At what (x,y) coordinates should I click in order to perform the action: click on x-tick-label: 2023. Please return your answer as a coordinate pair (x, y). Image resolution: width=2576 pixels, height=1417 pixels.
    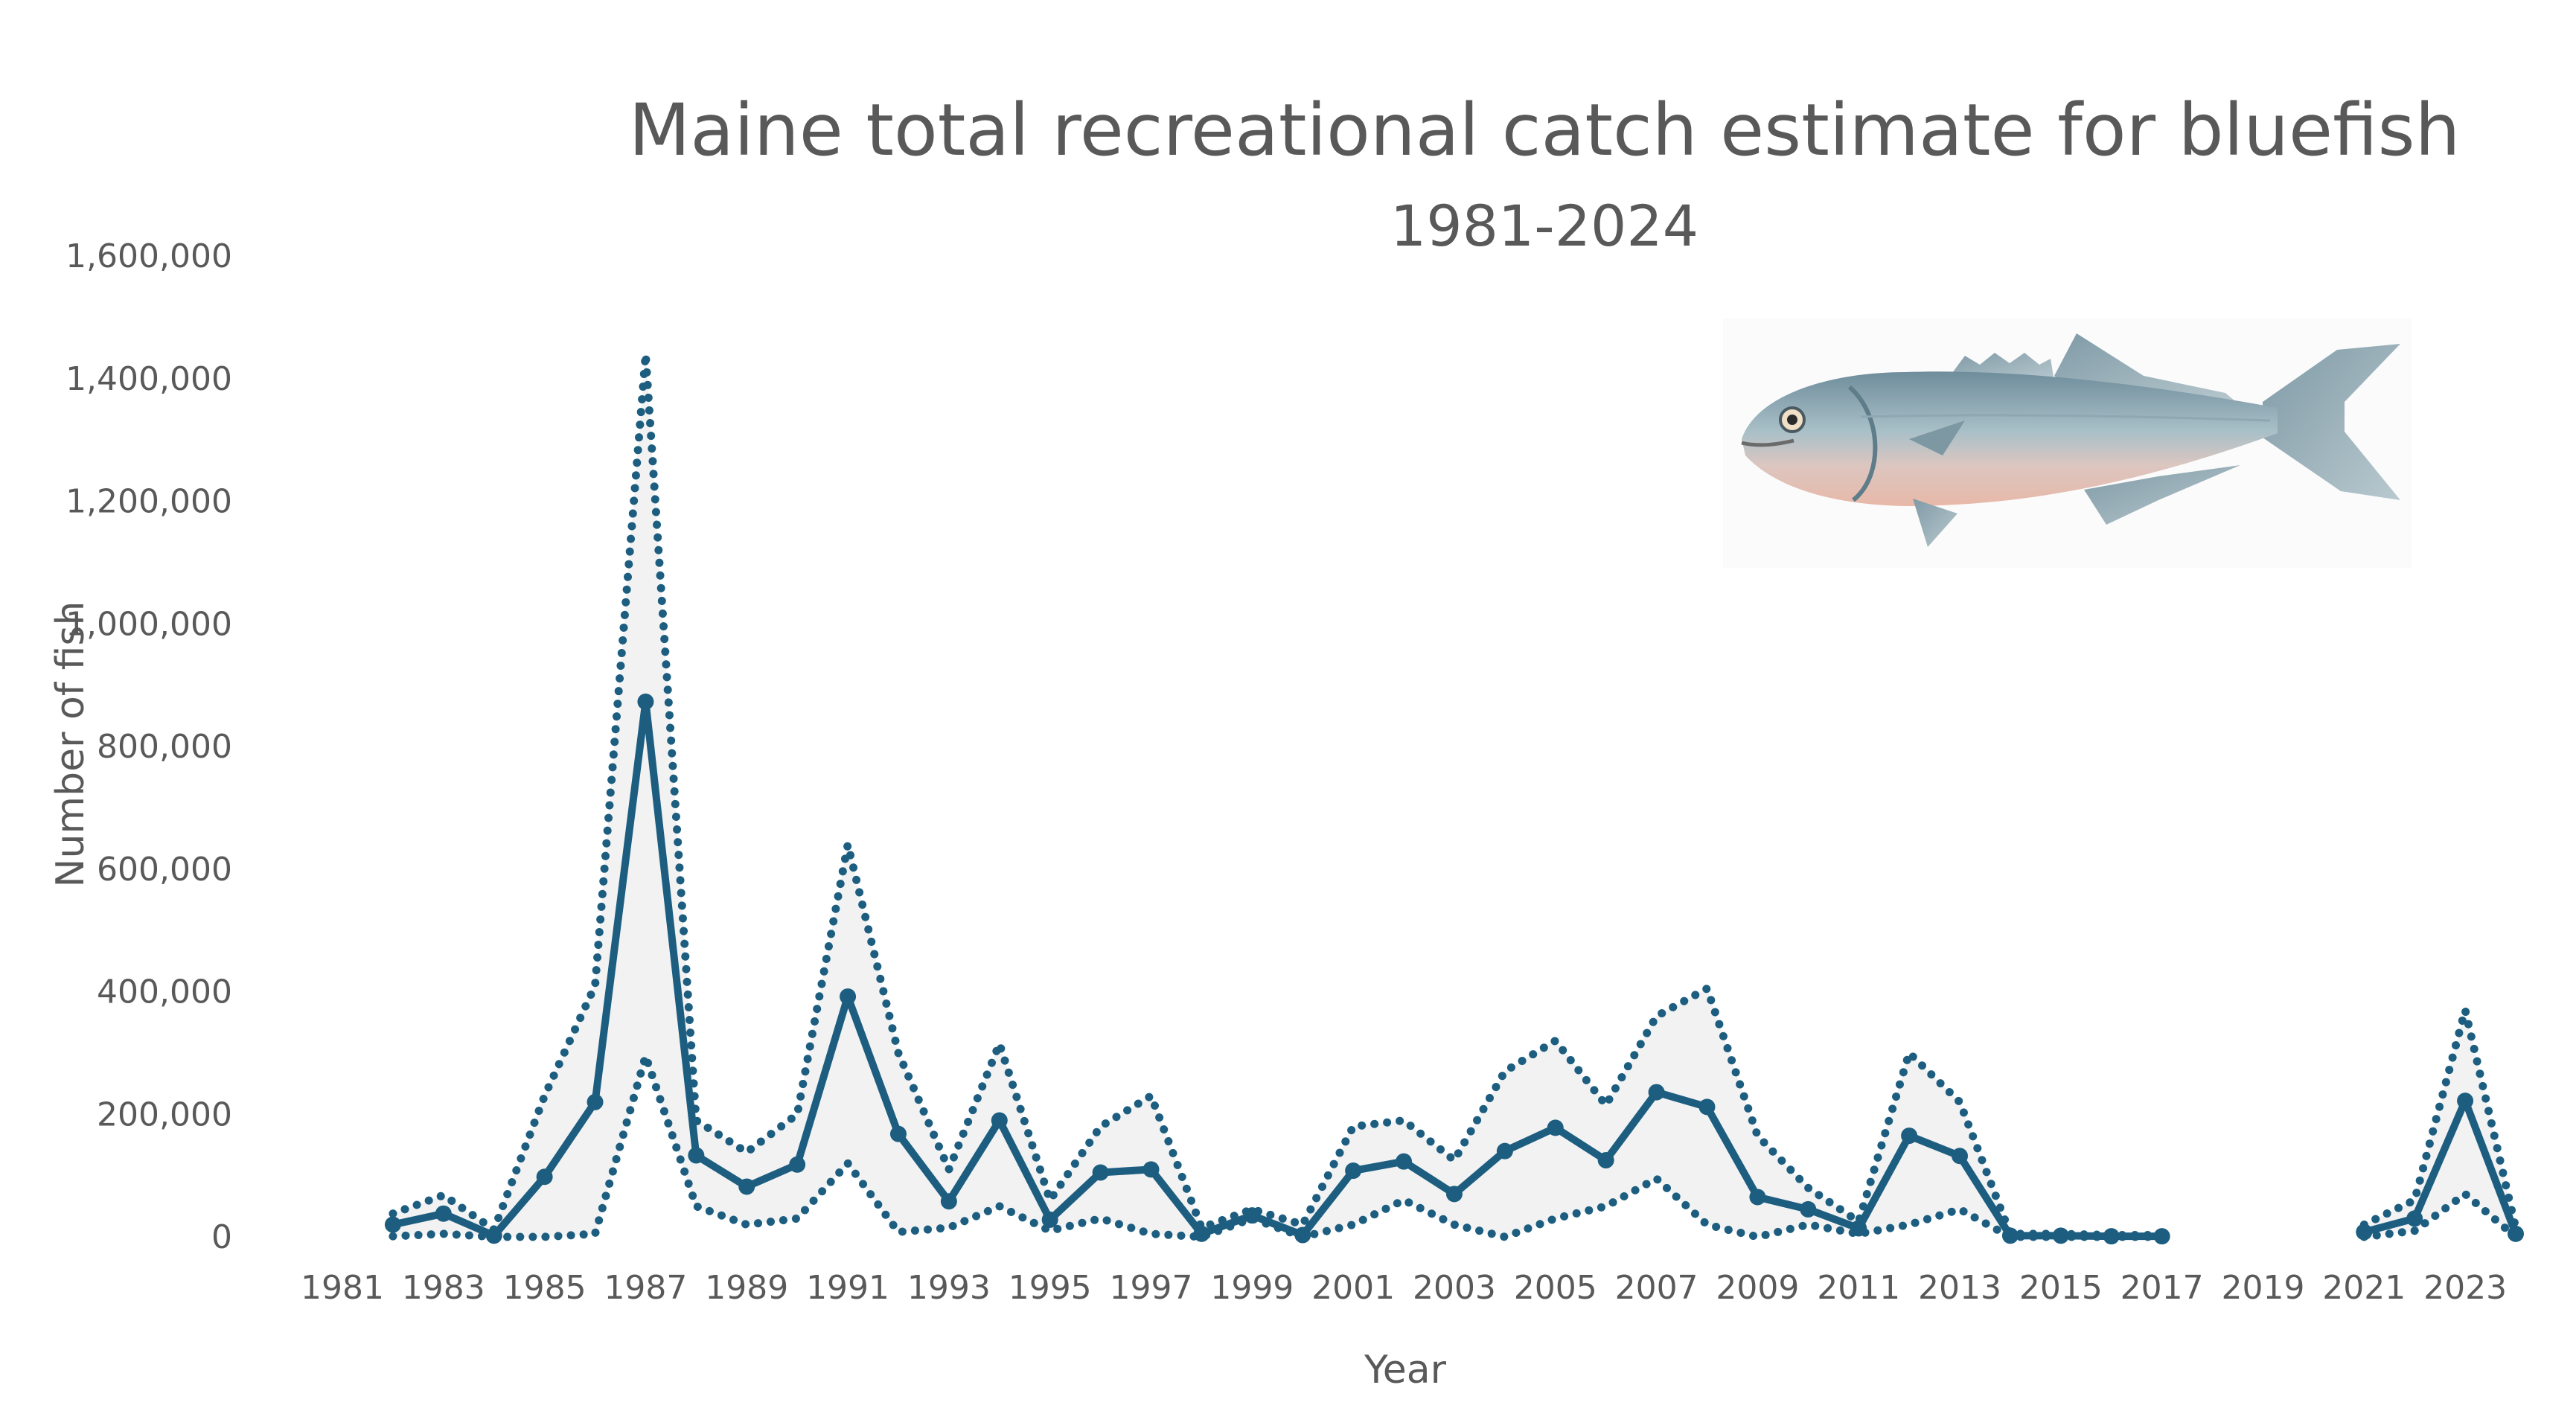
    Looking at the image, I should click on (2465, 1288).